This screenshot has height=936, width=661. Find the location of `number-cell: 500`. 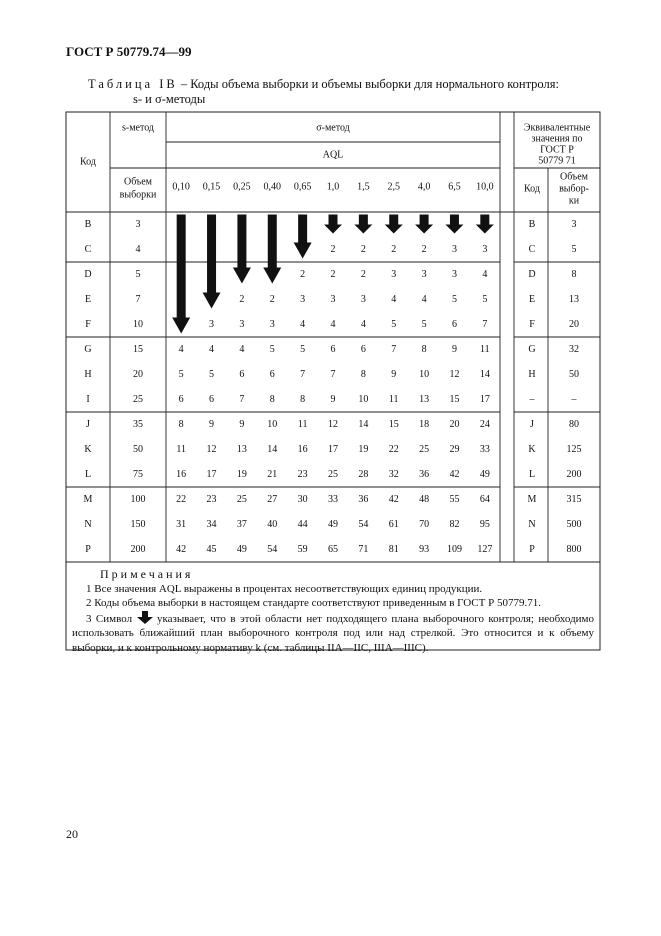

number-cell: 500 is located at coordinates (574, 524).